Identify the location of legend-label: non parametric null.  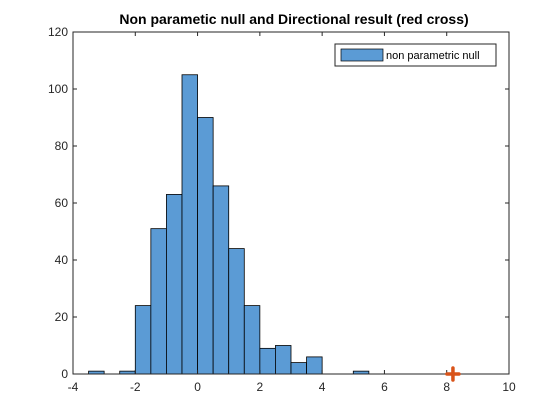
(433, 56).